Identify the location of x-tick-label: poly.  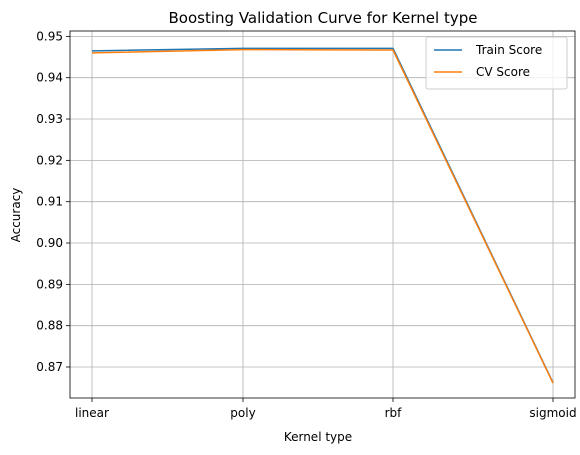
(242, 413).